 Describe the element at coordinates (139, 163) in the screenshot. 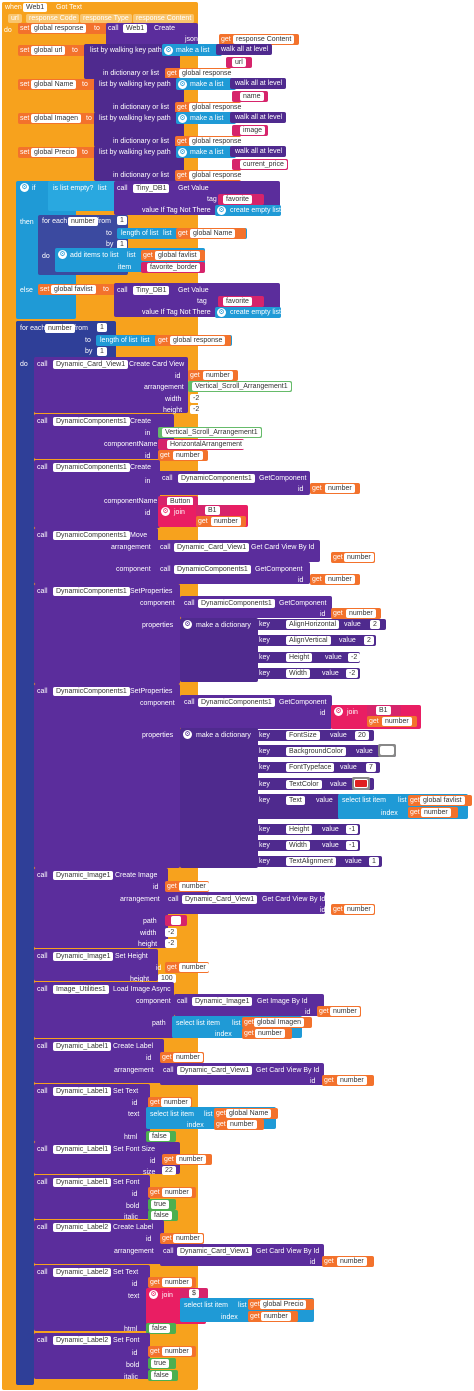

I see `list-by-walking-precio-block` at that location.